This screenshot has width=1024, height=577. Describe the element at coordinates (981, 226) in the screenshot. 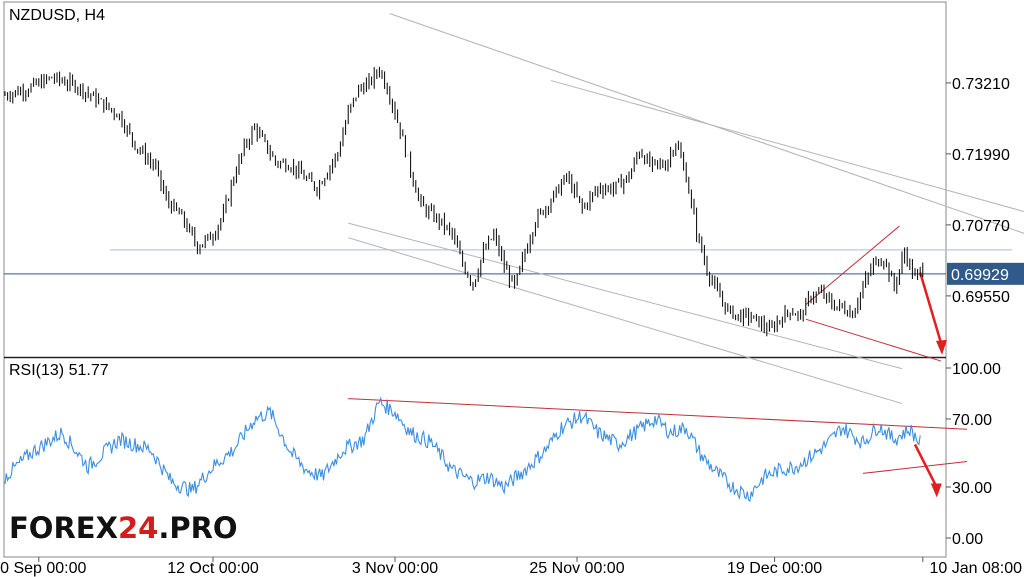

I see `price-tick-label: 0.70770` at that location.